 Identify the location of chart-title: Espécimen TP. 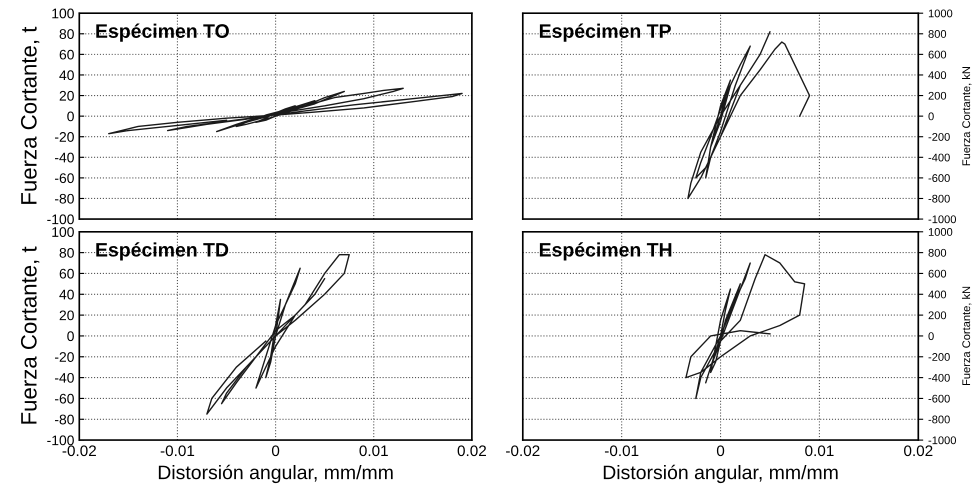
(605, 32).